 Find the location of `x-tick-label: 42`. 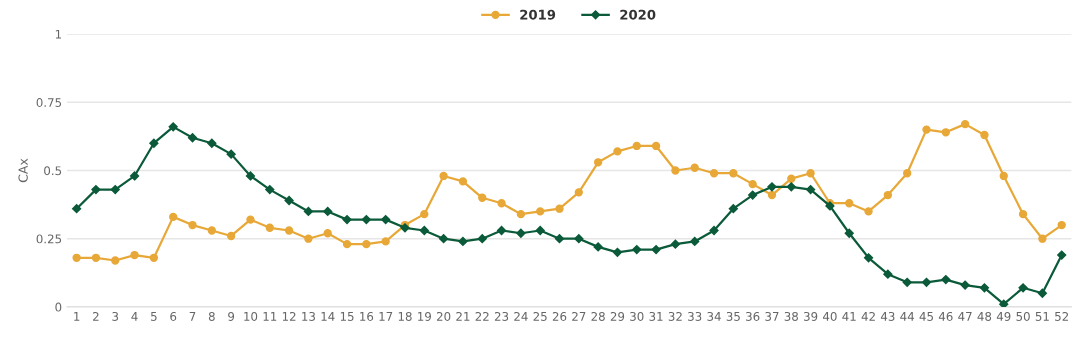

x-tick-label: 42 is located at coordinates (868, 316).